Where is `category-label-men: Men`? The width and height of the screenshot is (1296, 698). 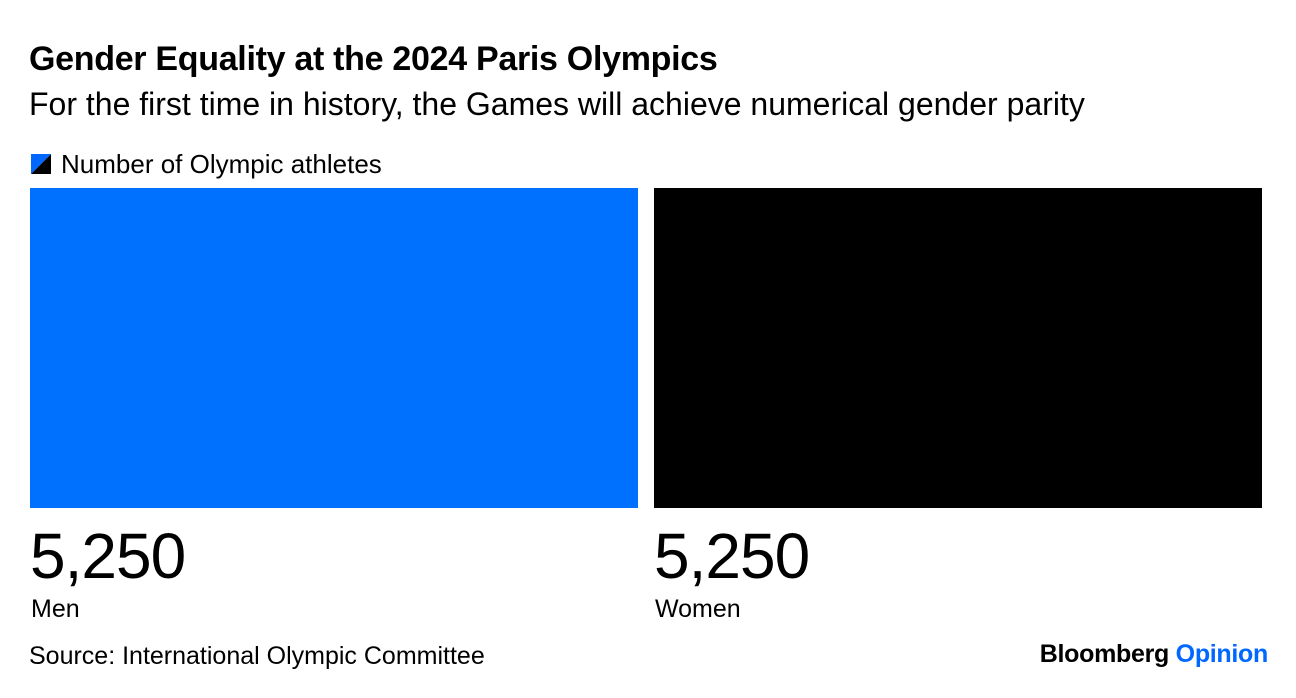 category-label-men: Men is located at coordinates (55, 609).